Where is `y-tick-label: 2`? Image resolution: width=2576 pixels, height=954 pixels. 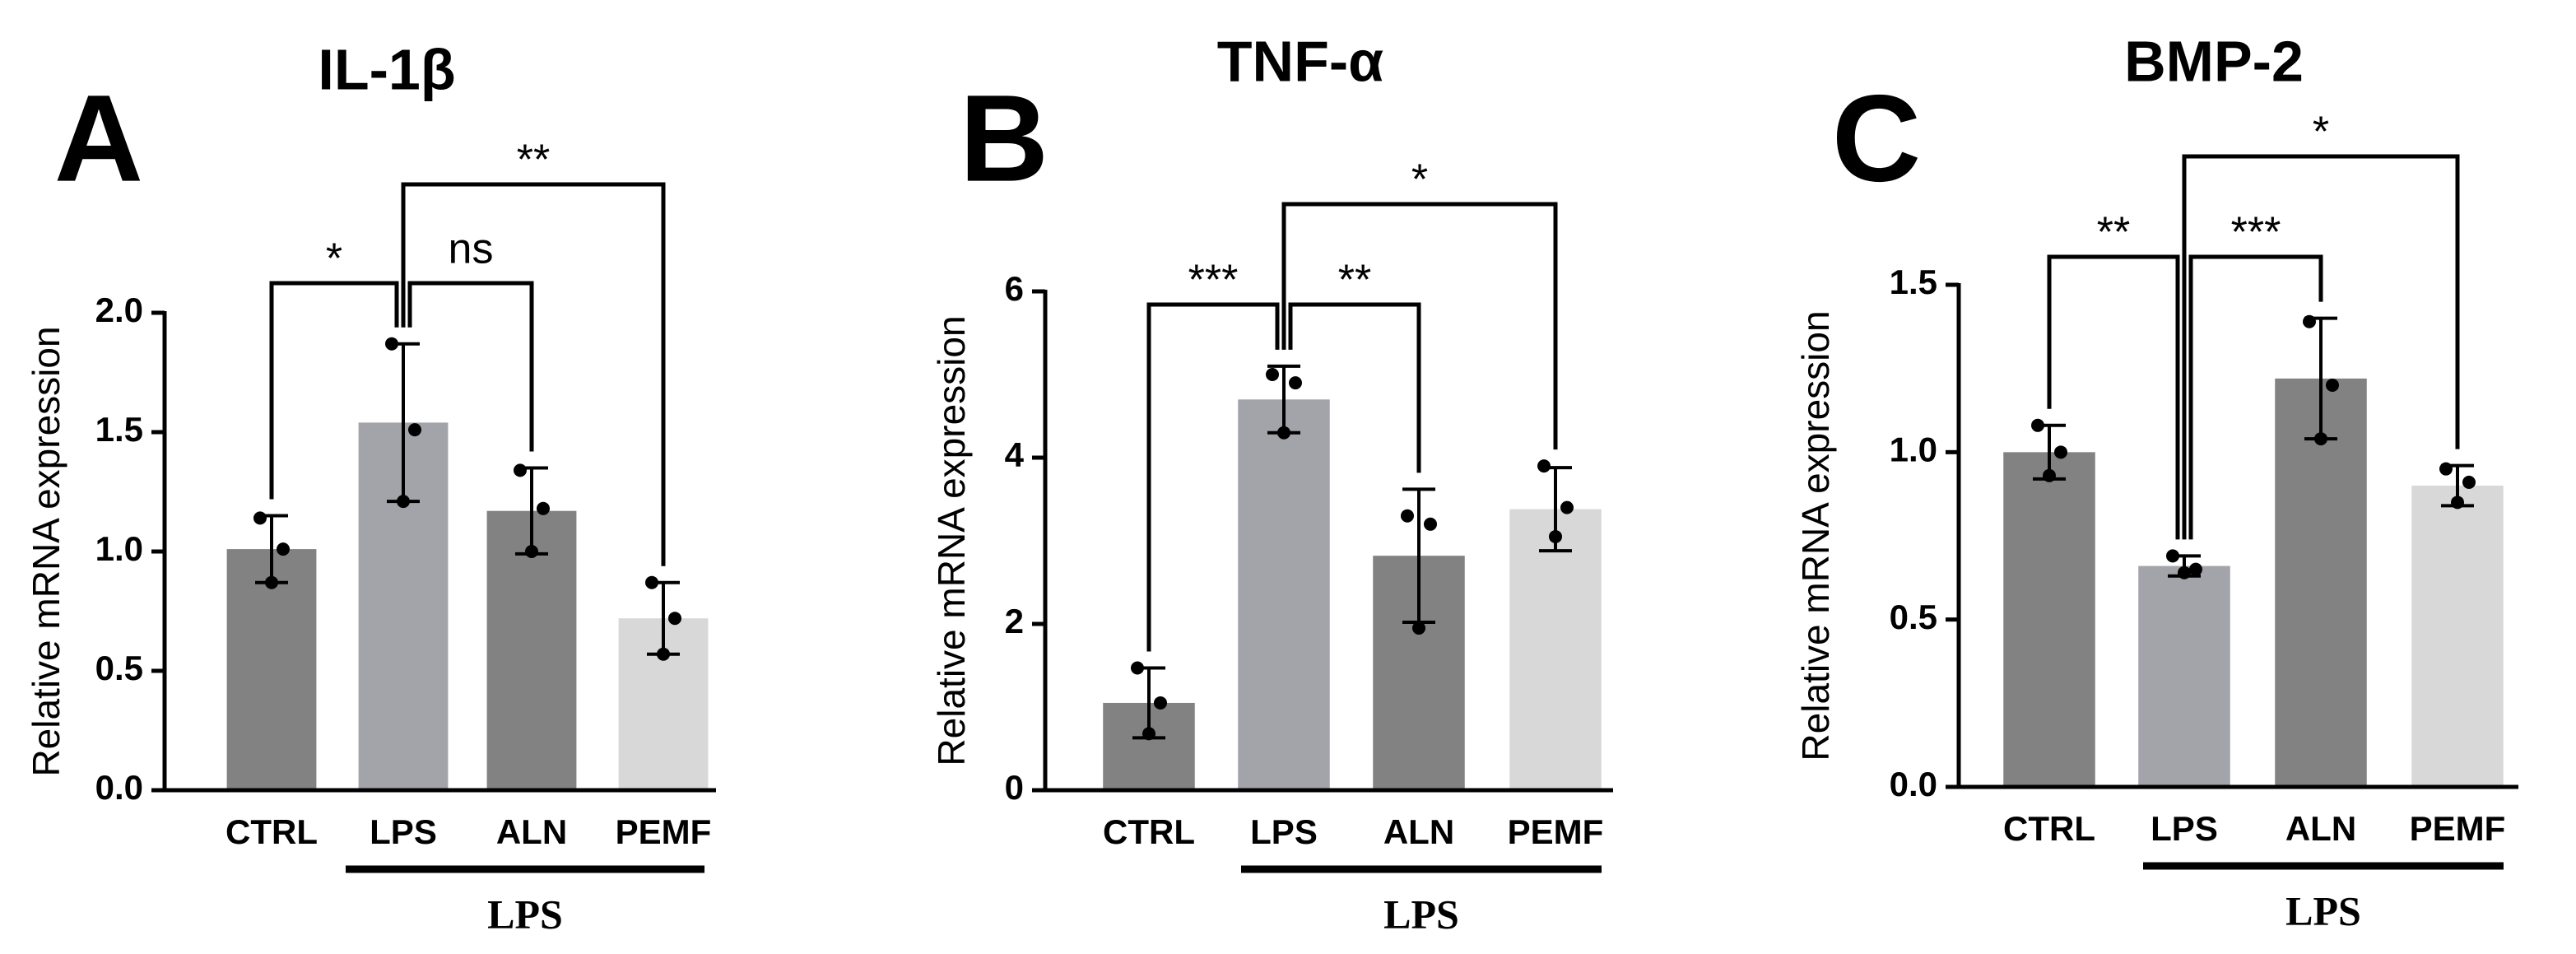
y-tick-label: 2 is located at coordinates (1014, 621).